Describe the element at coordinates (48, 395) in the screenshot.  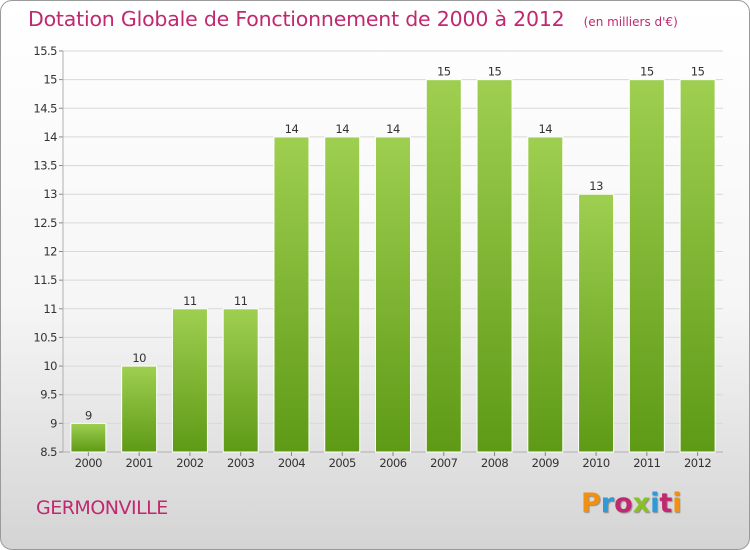
I see `y-tick-label: 9.5` at that location.